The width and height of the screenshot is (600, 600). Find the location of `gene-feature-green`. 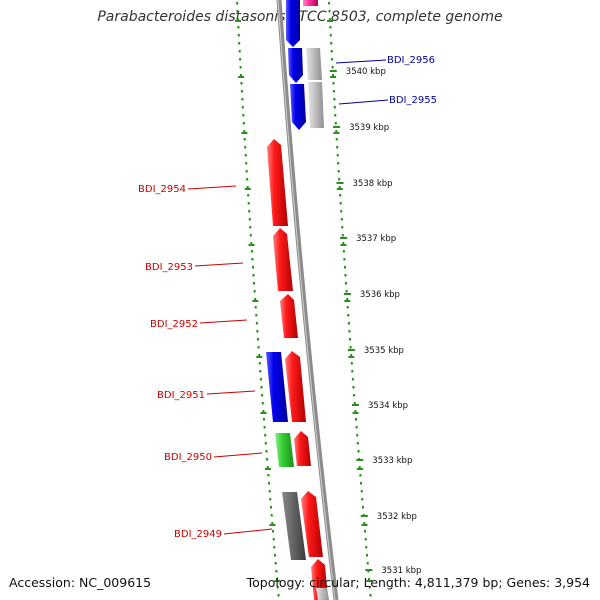

gene-feature-green is located at coordinates (284, 450).